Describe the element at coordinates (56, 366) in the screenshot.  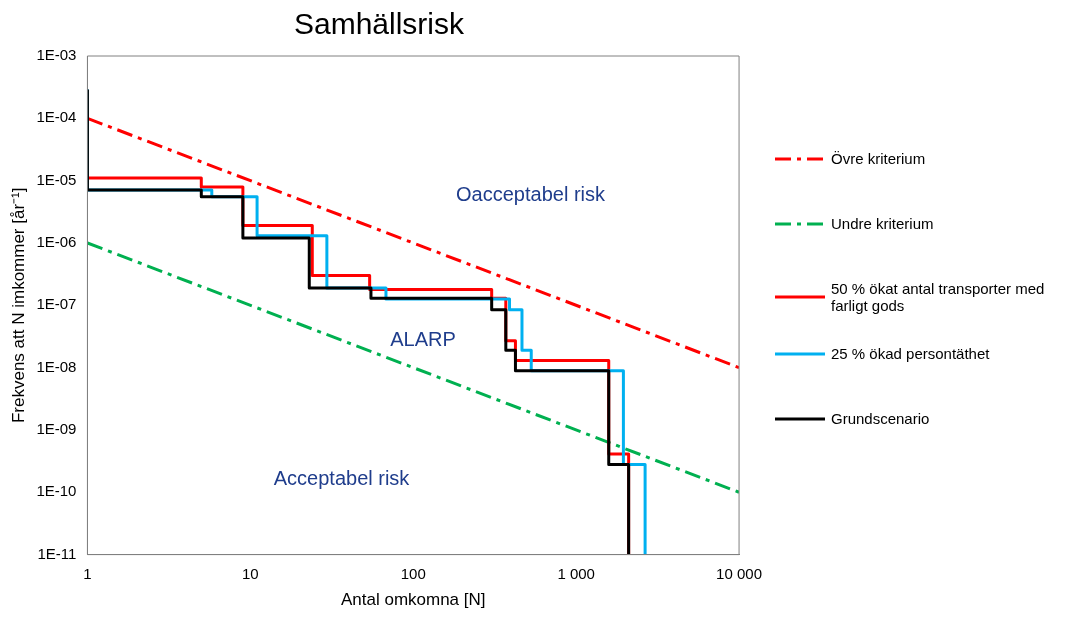
I see `y-tick-label: 1E-08` at that location.